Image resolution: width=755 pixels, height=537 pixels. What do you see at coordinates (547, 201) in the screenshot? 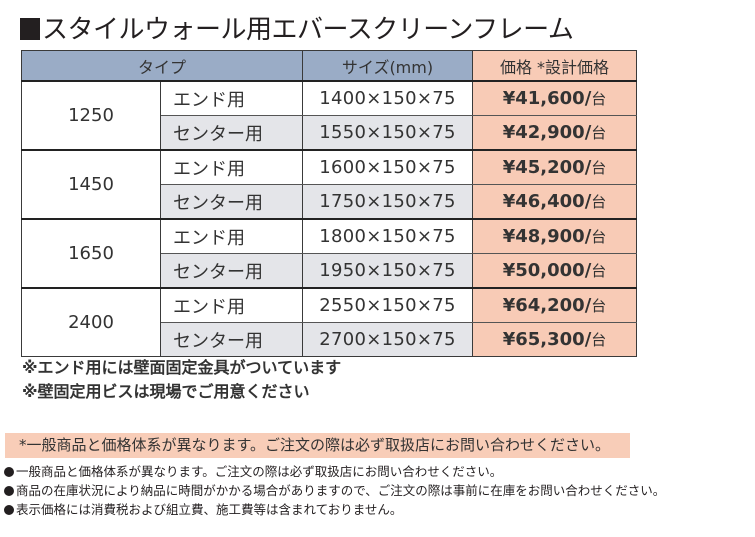
I see `price-value: ¥46,400/` at bounding box center [547, 201].